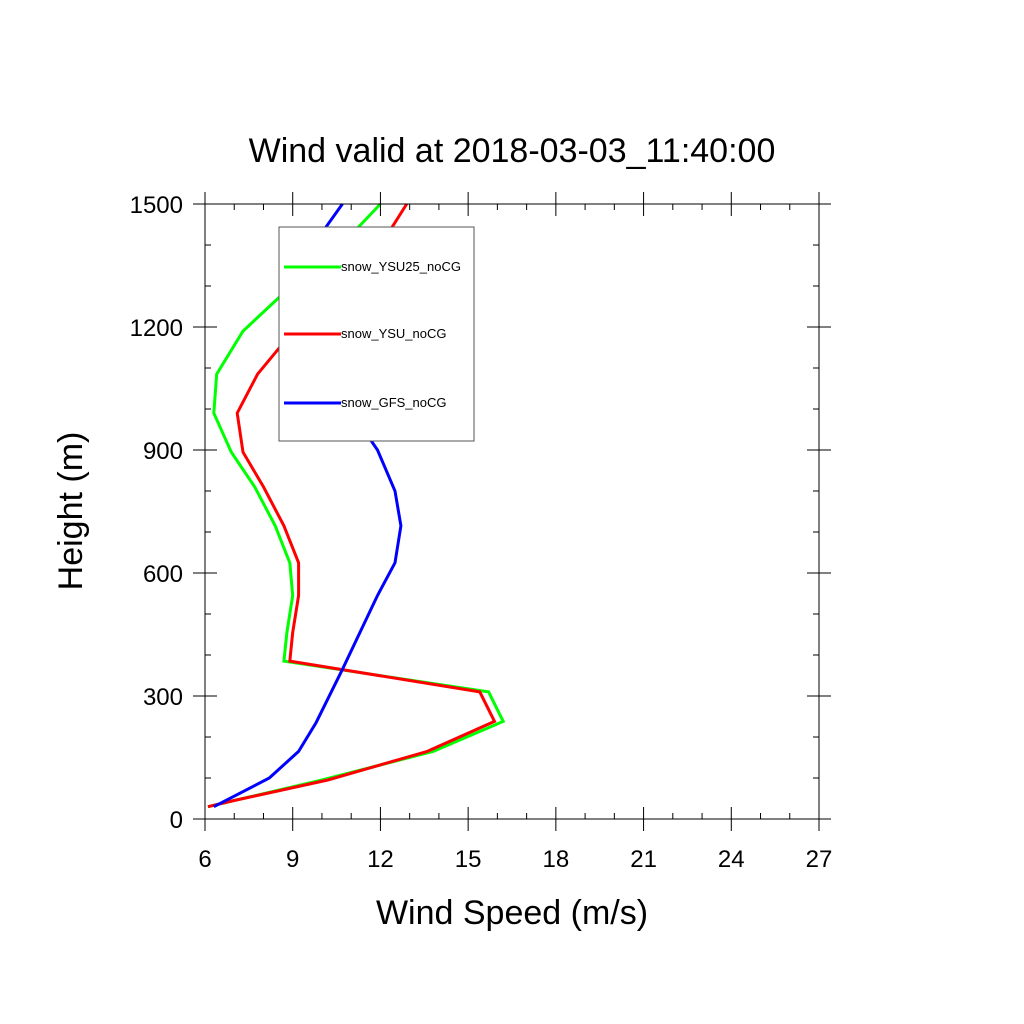 This screenshot has height=1024, width=1024. I want to click on y-tick-label: 1500, so click(156, 205).